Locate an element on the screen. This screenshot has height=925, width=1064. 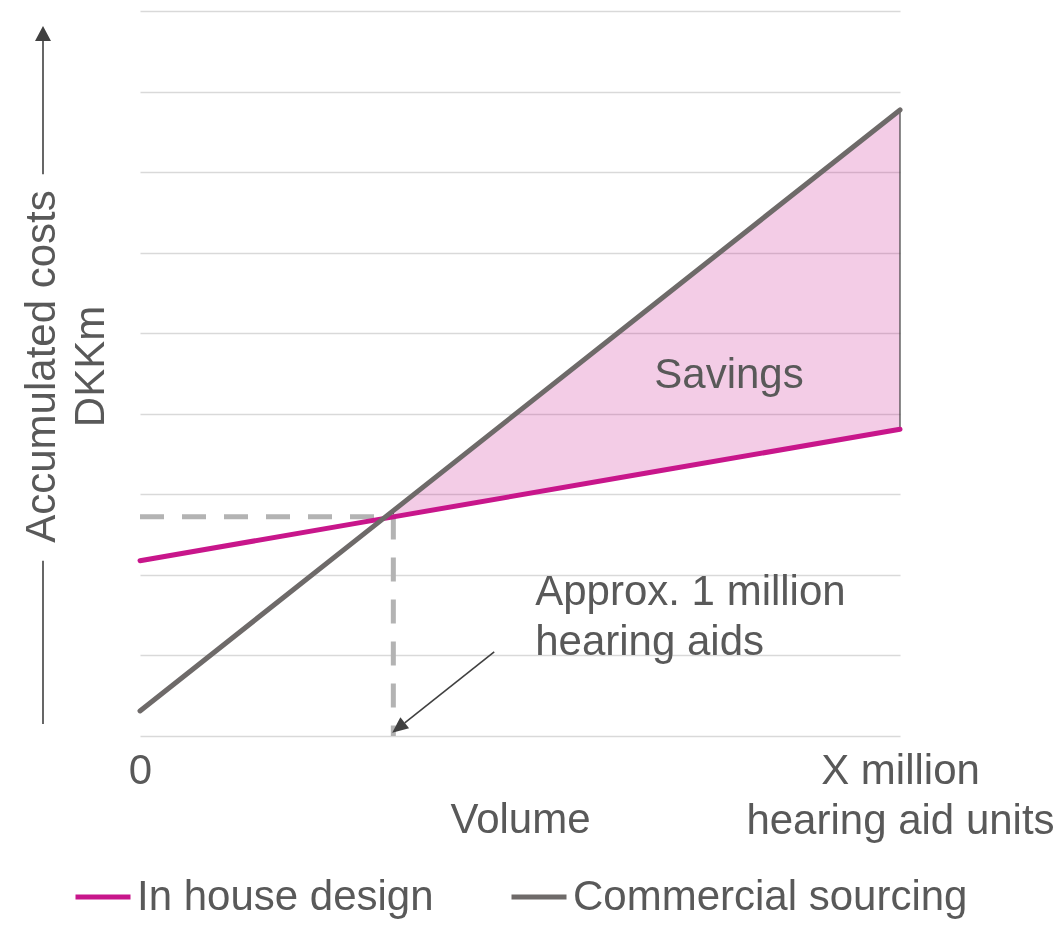
legend-label: In house design is located at coordinates (285, 895).